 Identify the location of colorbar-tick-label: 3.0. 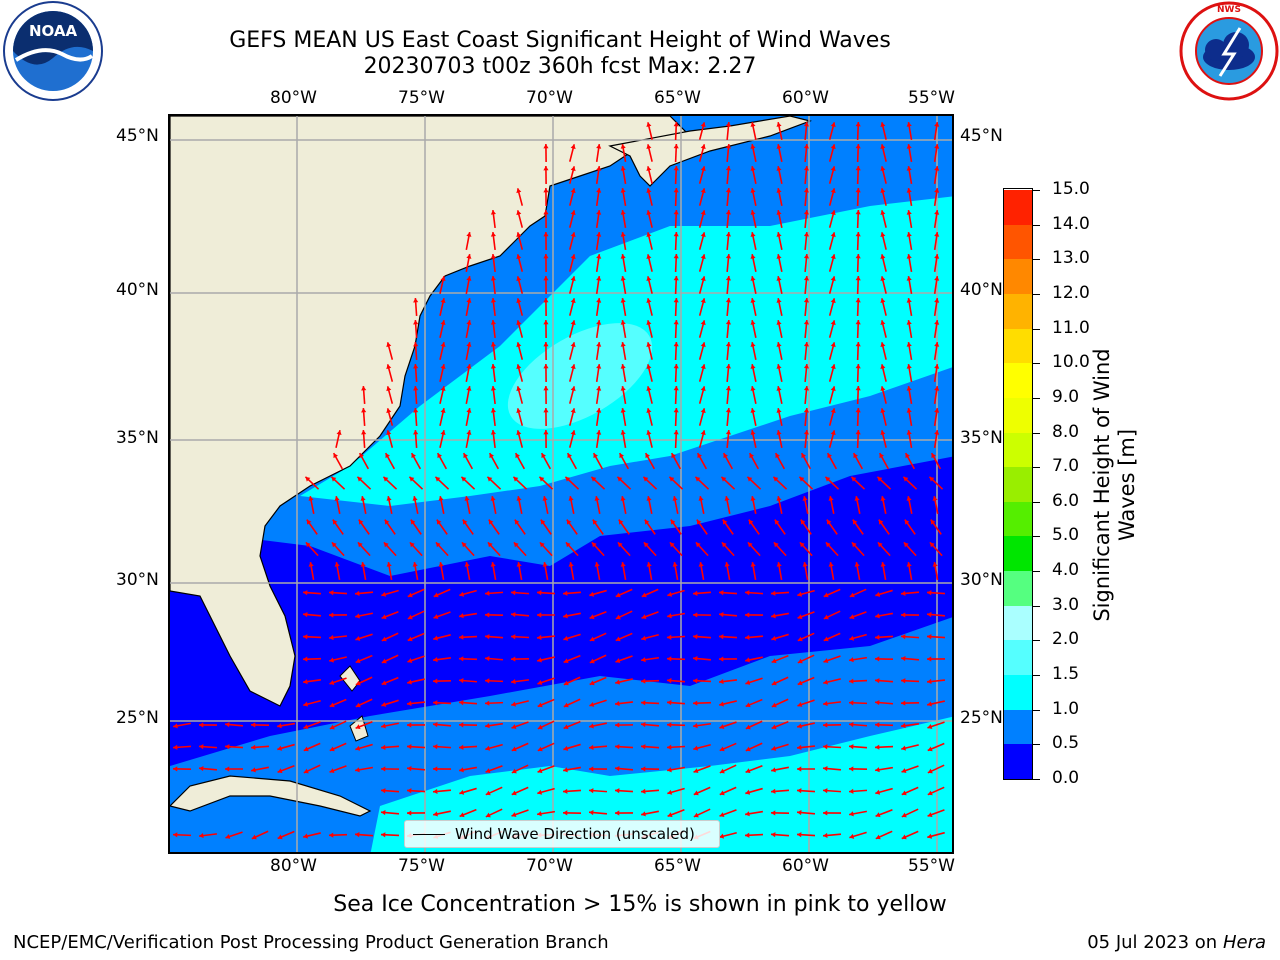
(1066, 604).